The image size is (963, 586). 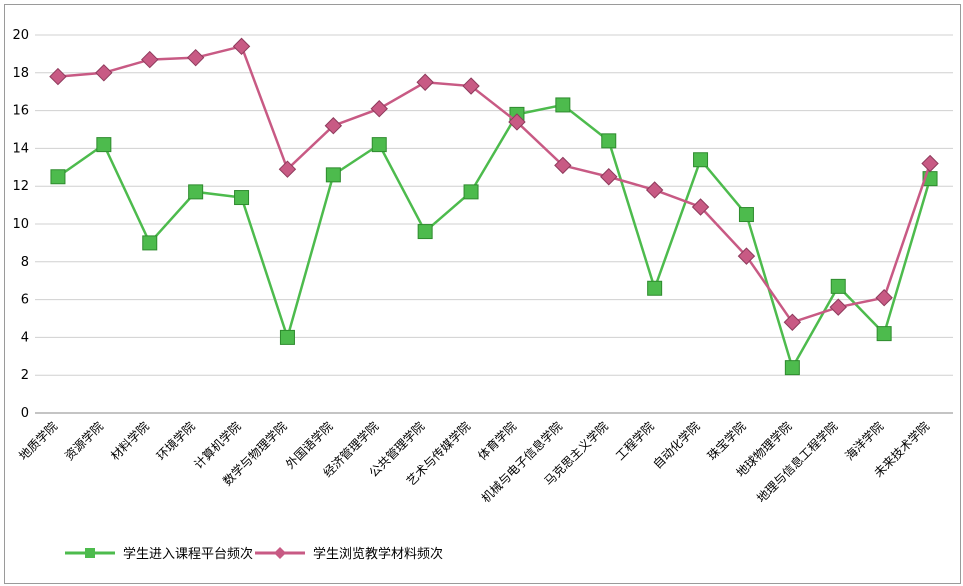 I want to click on y-tick-label: 6, so click(x=25, y=300).